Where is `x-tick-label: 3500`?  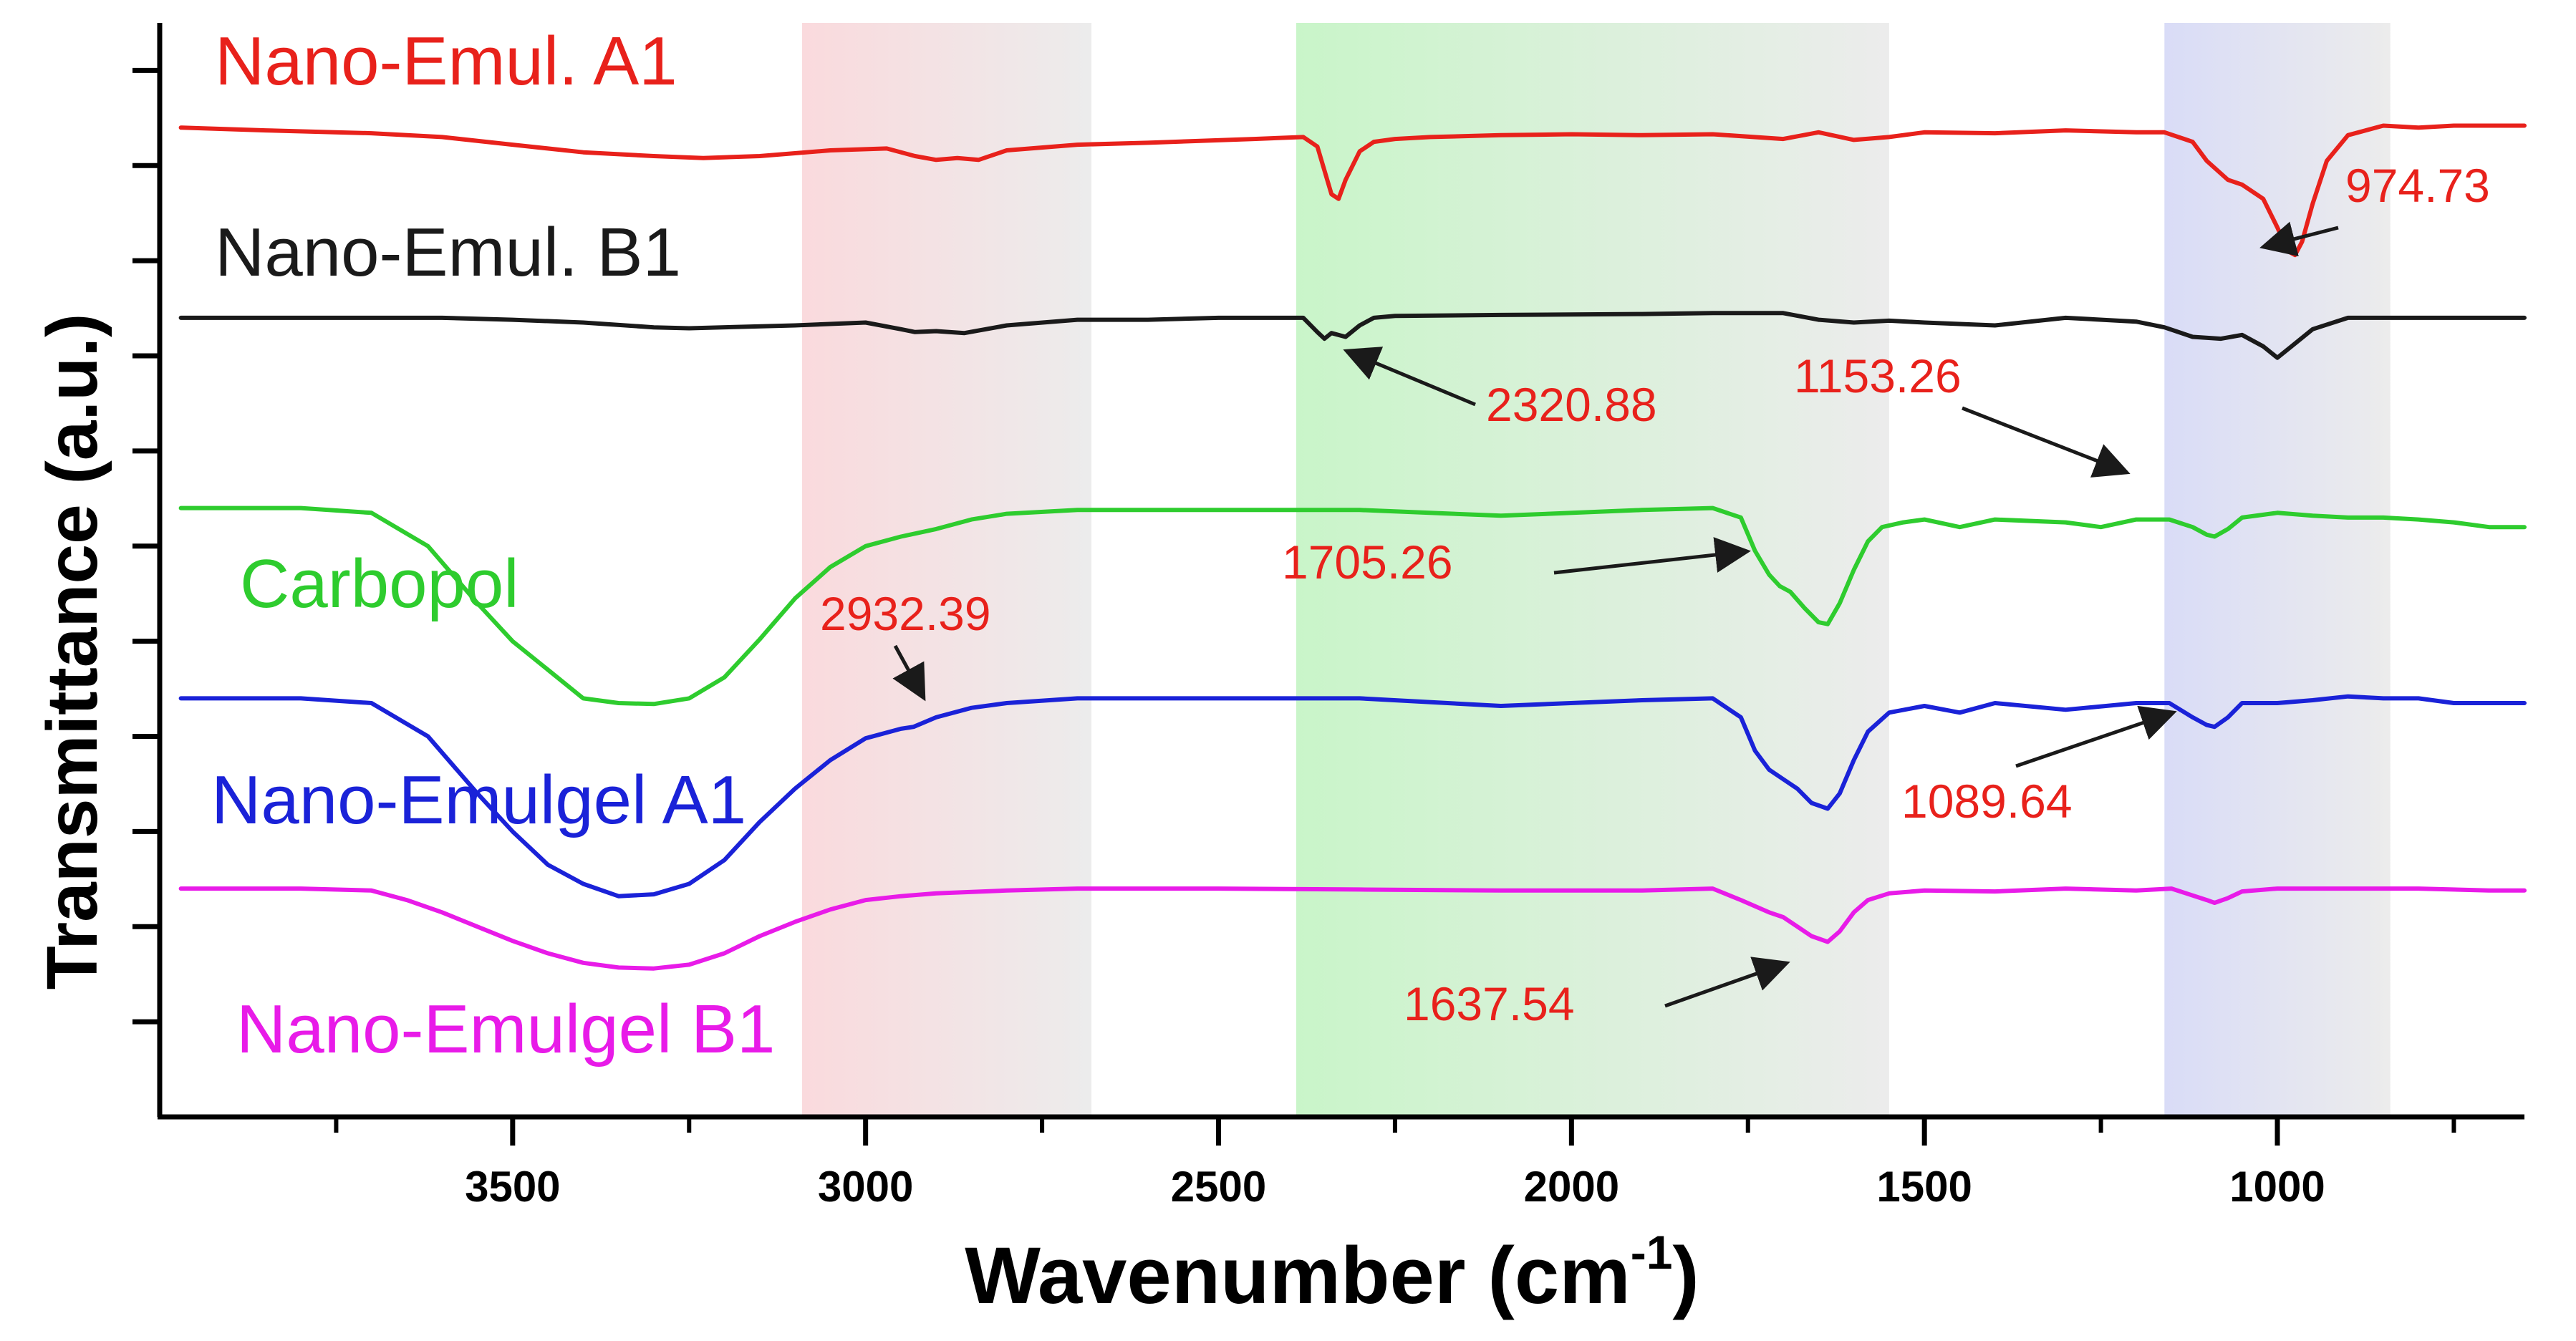 x-tick-label: 3500 is located at coordinates (512, 1187).